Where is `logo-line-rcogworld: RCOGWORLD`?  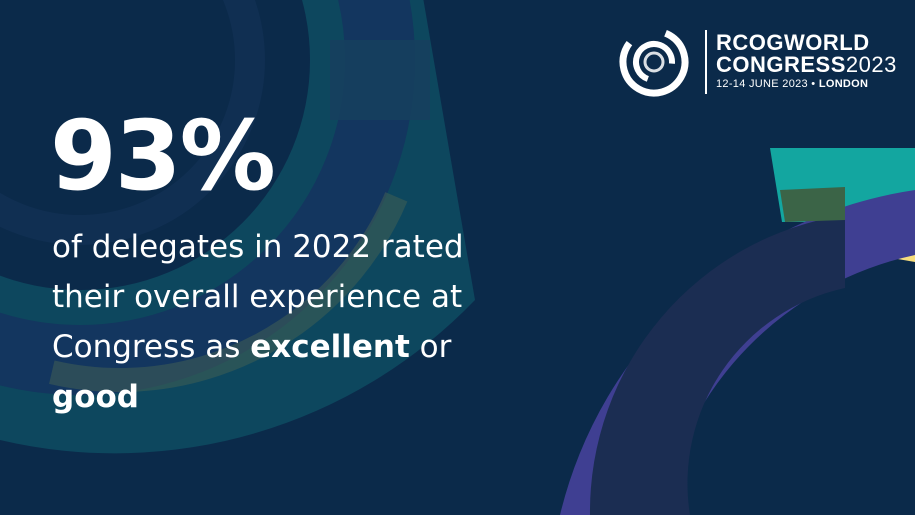
logo-line-rcogworld: RCOGWORLD is located at coordinates (793, 42).